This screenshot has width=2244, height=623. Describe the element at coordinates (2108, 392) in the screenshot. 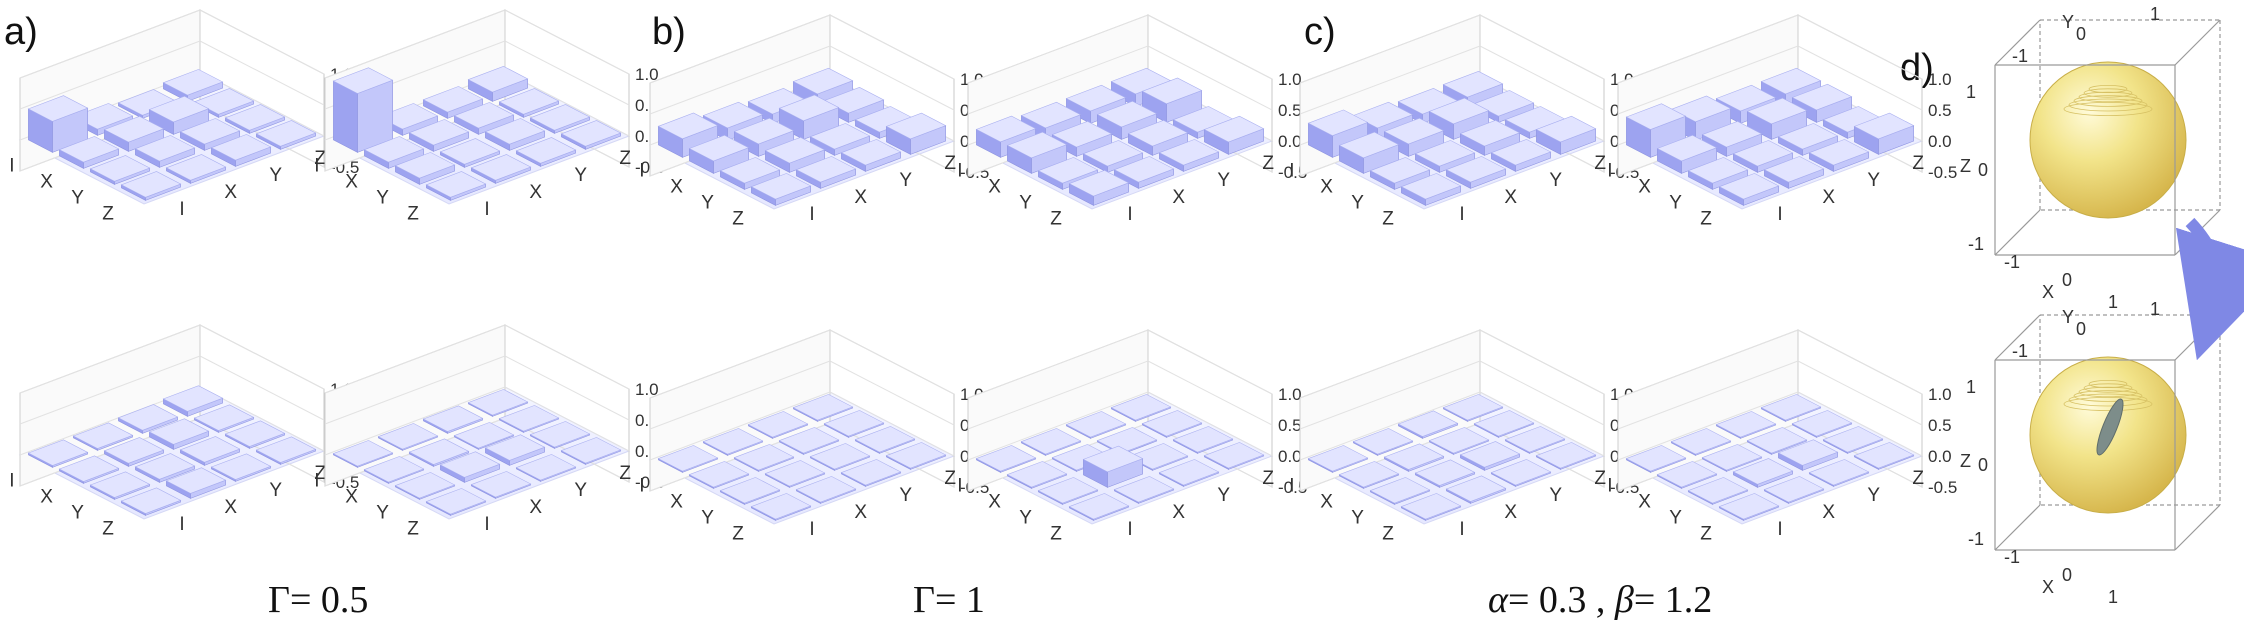

I see `sphere-contour` at that location.